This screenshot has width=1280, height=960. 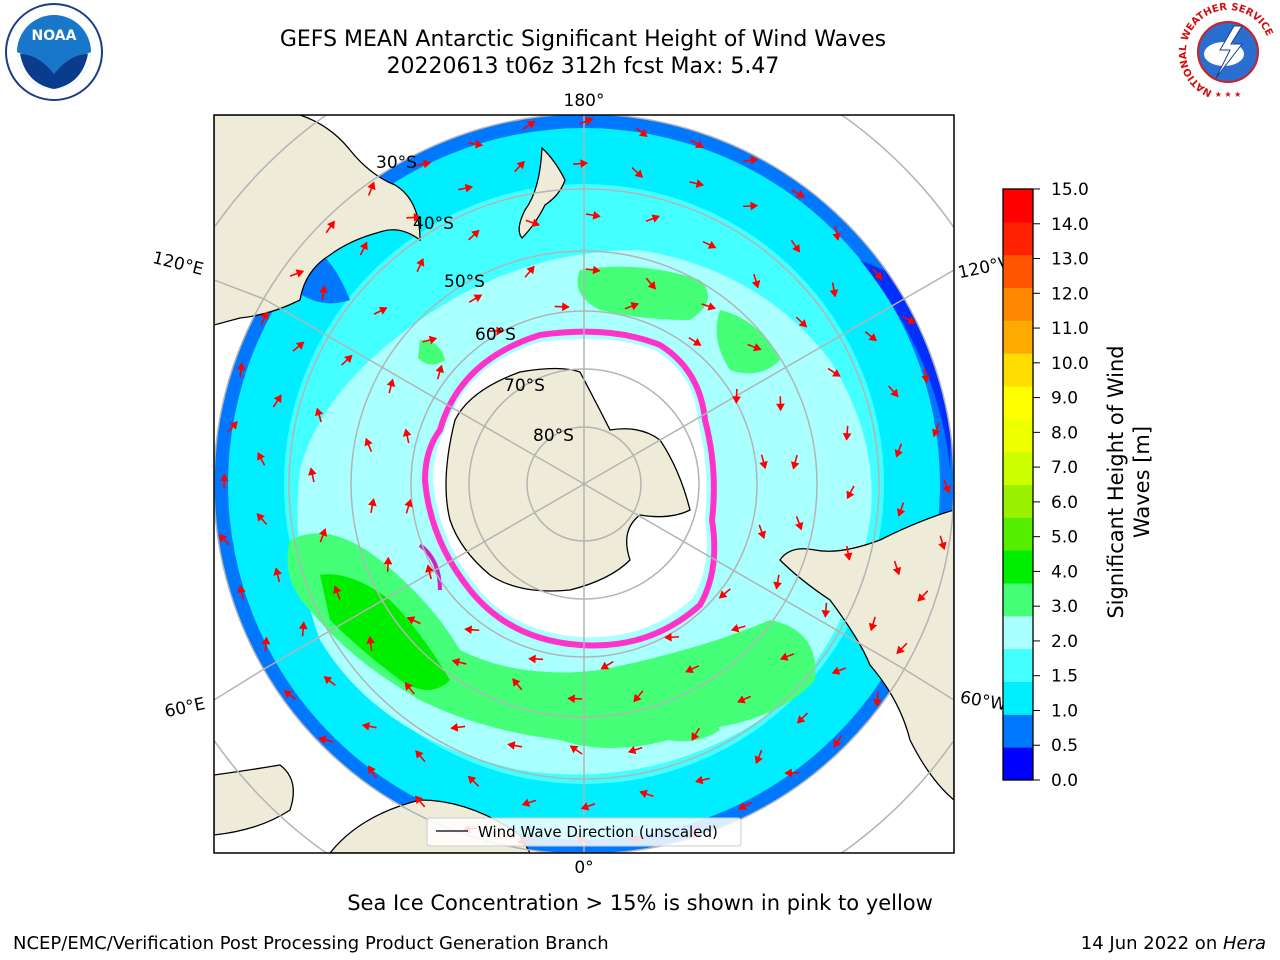 I want to click on legend-text: Wind Wave Direction (unscaled), so click(x=598, y=832).